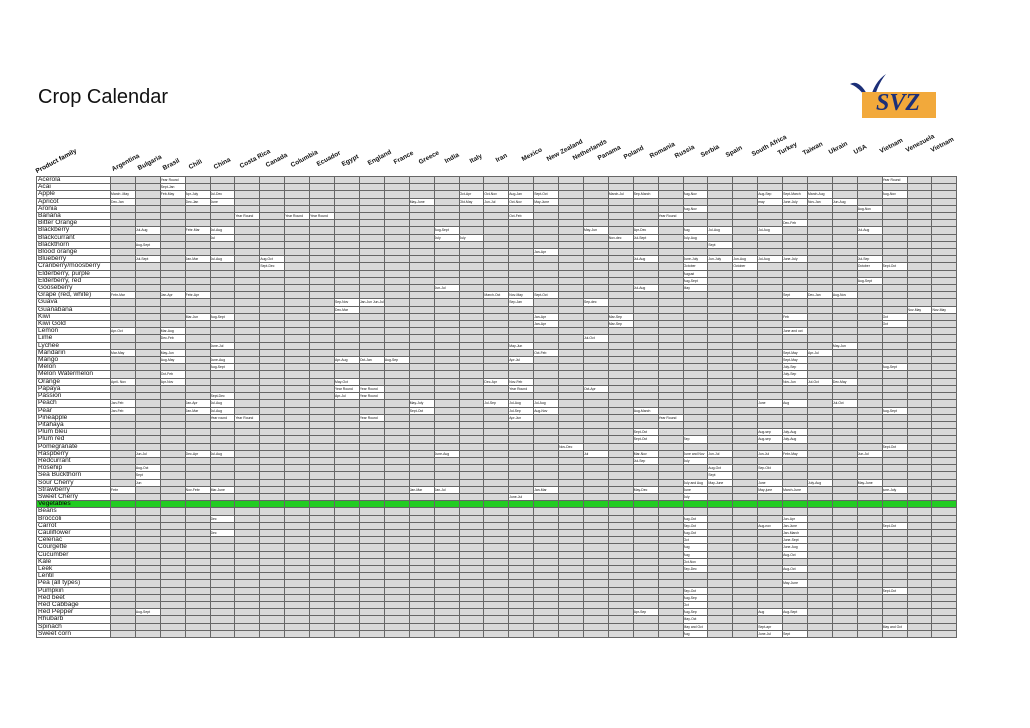 This screenshot has width=1030, height=728. Describe the element at coordinates (222, 237) in the screenshot. I see `season-cell: Jul` at that location.